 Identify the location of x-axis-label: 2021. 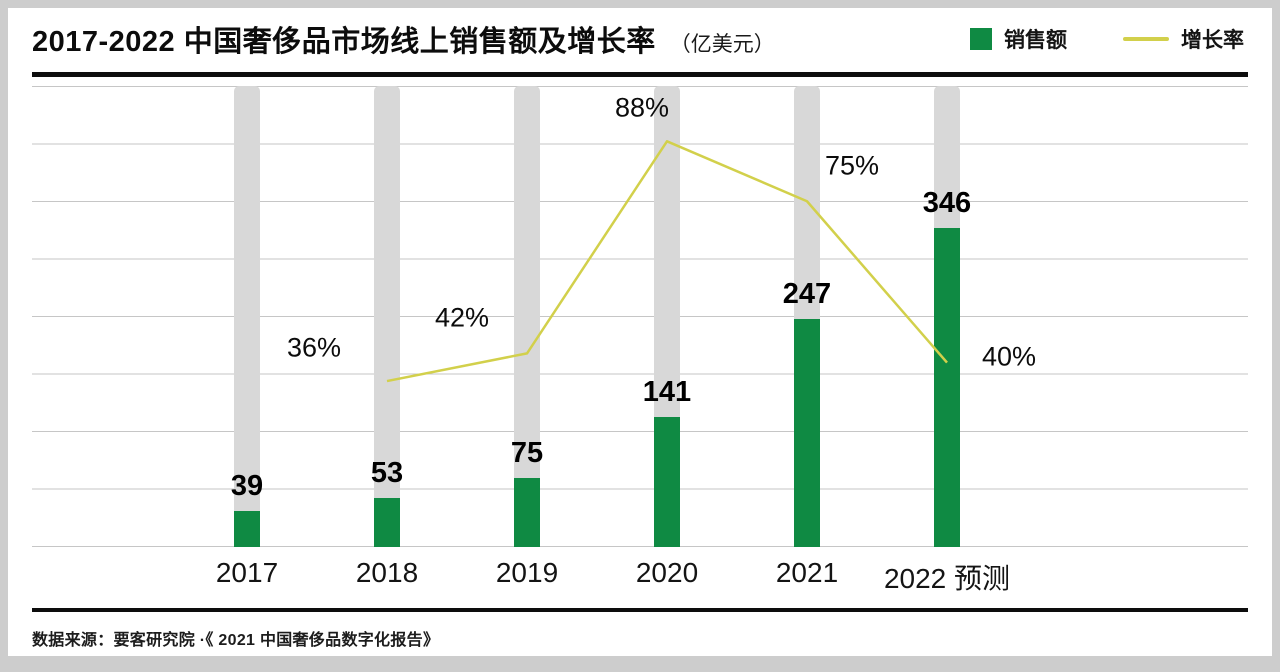
(807, 572).